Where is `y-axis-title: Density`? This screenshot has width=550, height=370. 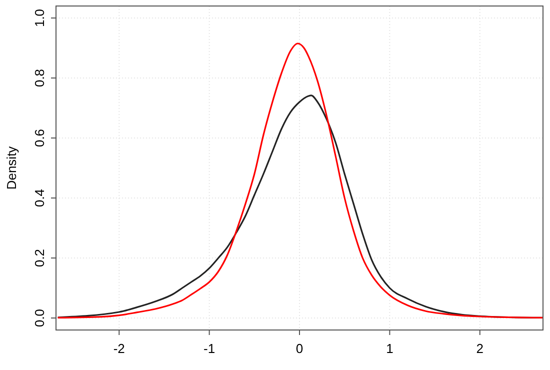
y-axis-title: Density is located at coordinates (11, 168).